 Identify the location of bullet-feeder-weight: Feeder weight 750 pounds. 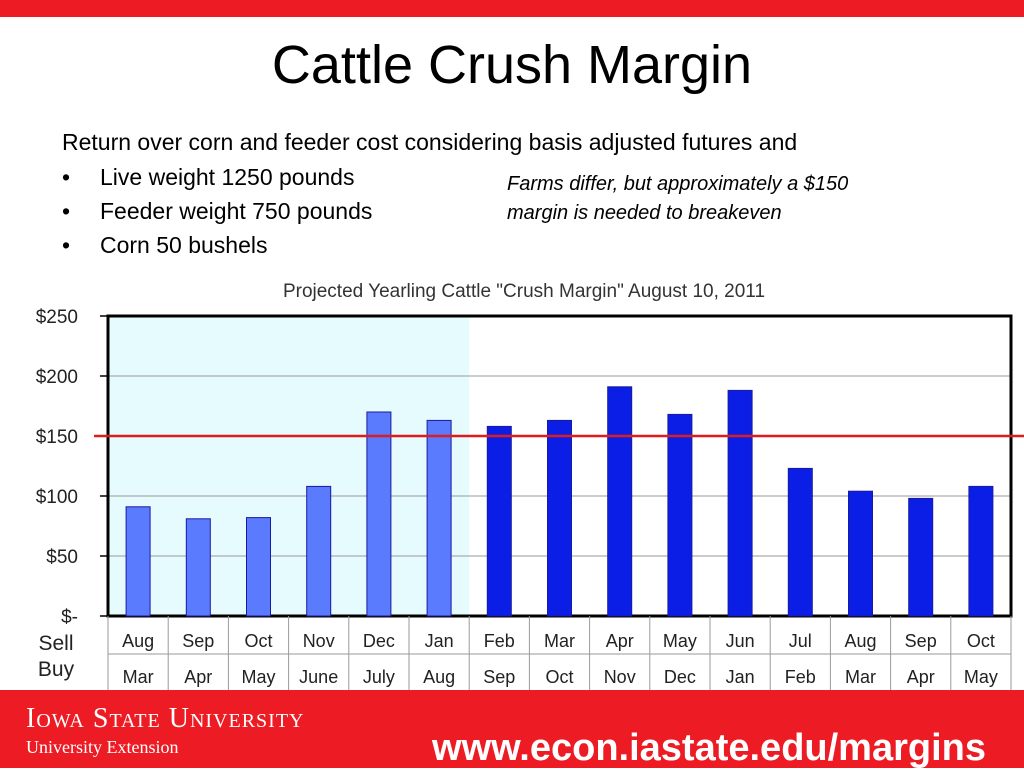
(236, 211).